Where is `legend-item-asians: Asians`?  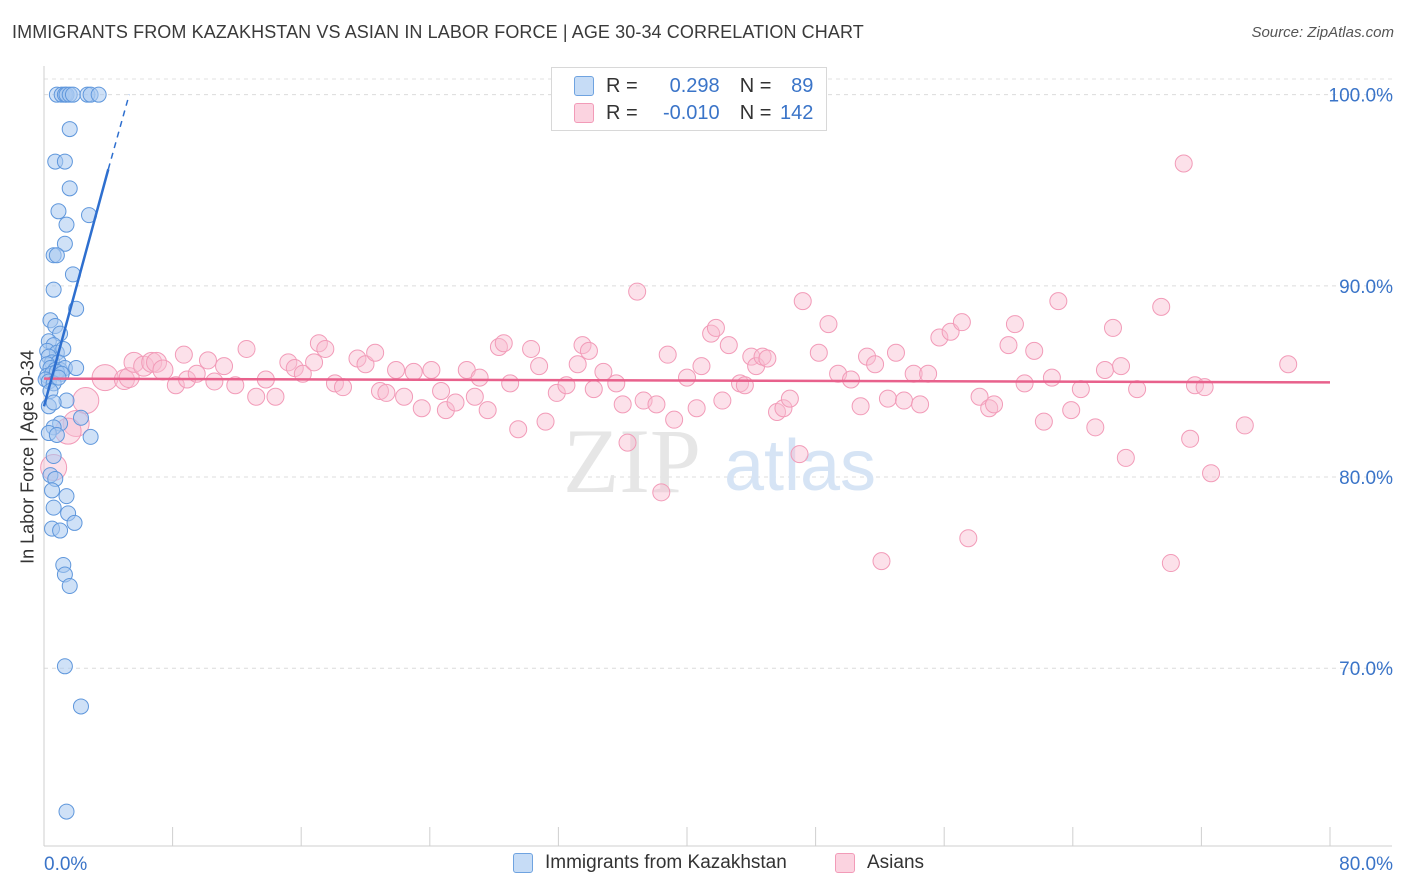 legend-item-asians: Asians is located at coordinates (879, 863).